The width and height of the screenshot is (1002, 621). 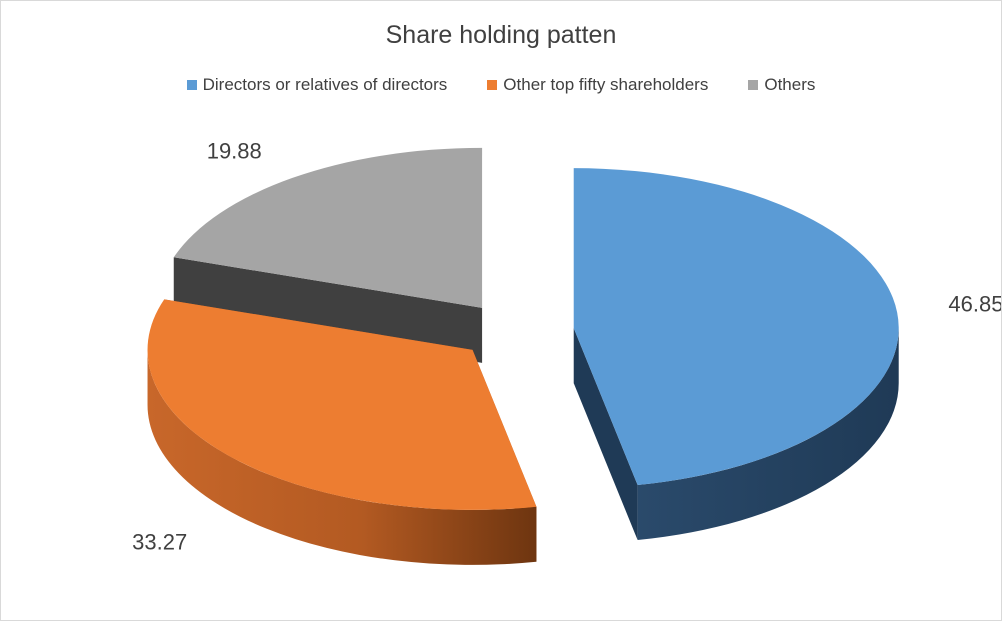 I want to click on pie-slice-top-top-fifty, so click(x=342, y=404).